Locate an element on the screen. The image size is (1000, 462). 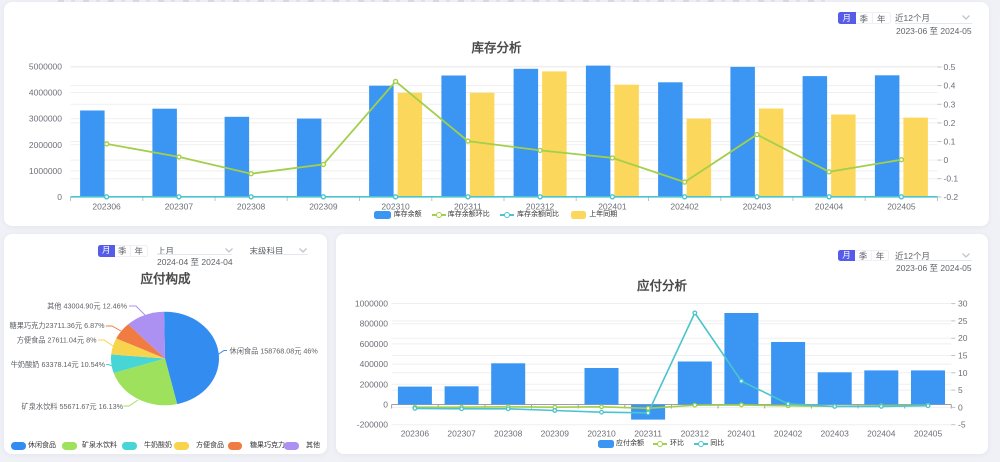
svg-text: -200000 is located at coordinates (372, 425).